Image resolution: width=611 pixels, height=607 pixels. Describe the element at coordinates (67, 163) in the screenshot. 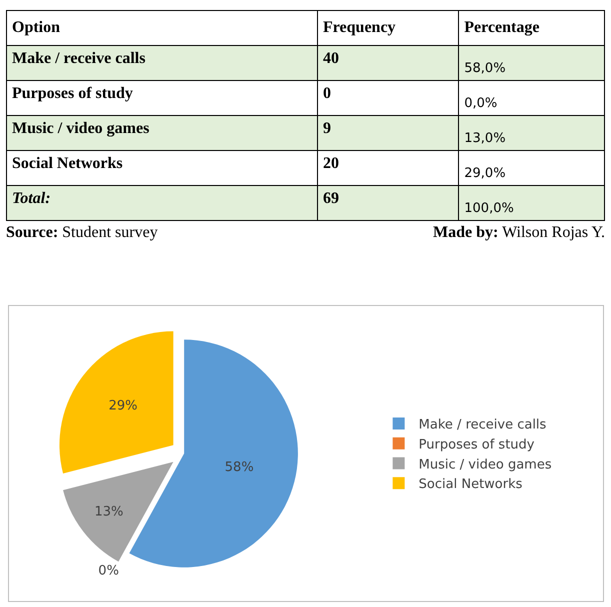

I see `category-label: Social Networks` at that location.